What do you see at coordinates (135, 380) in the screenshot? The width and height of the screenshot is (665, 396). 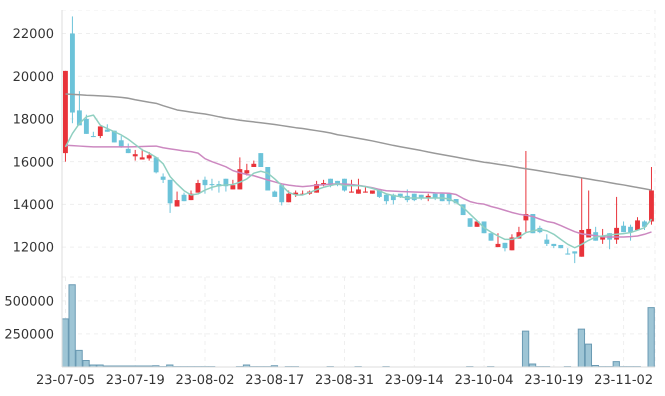 I see `x-tick-label: 23-07-19` at bounding box center [135, 380].